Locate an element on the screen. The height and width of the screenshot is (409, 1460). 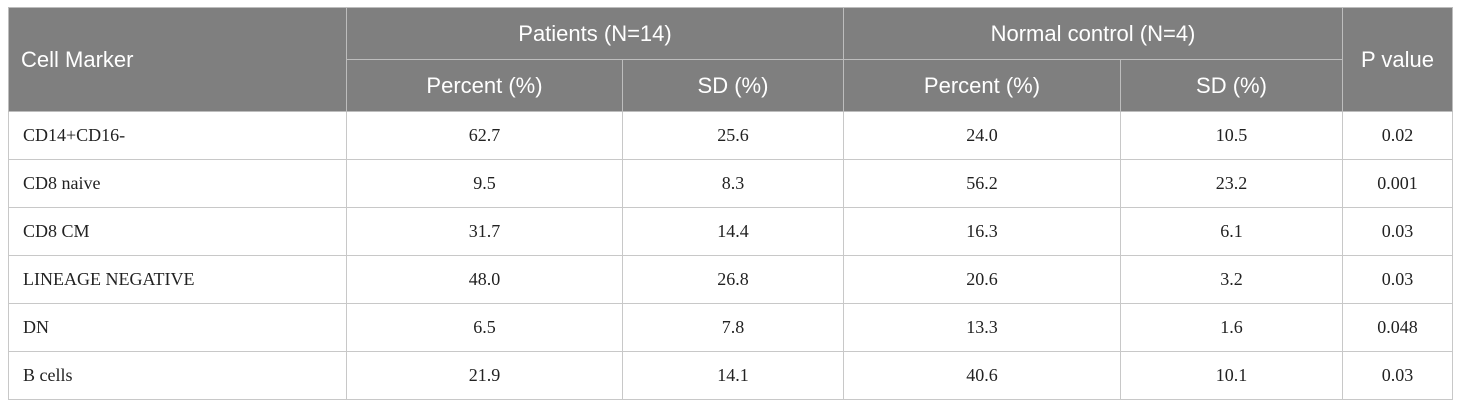
table-row: LINEAGE NEGATIVE 48.0 26.8 20.6 3.2 0.03 is located at coordinates (730, 279).